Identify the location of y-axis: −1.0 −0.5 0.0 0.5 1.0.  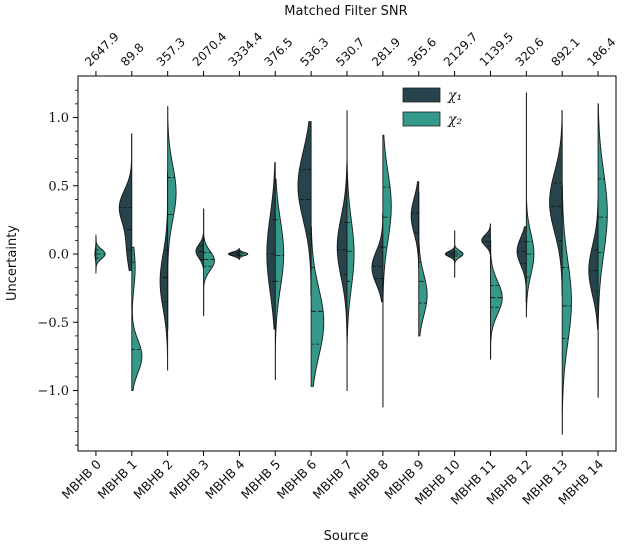
(57, 267).